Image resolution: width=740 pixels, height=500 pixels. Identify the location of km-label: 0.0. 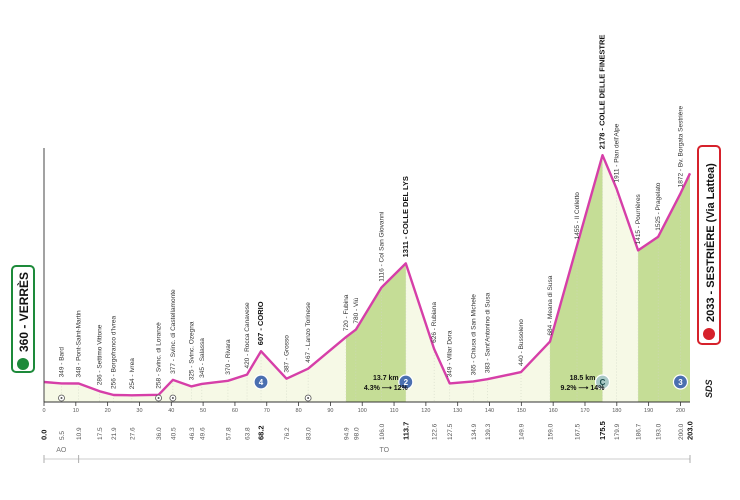
(44, 435).